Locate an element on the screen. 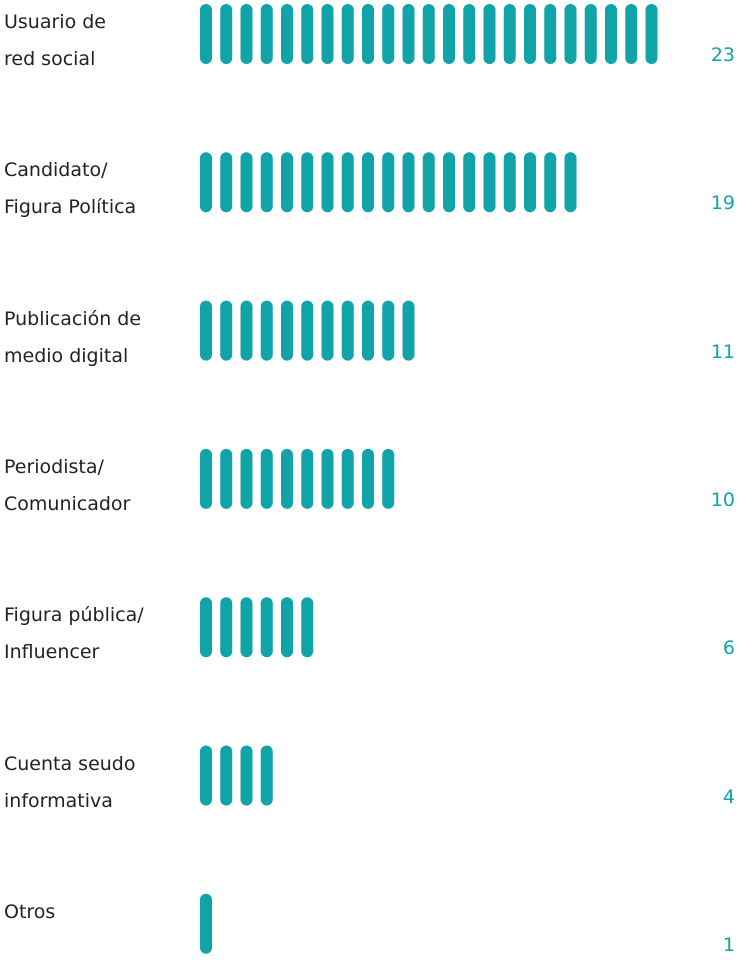 Image resolution: width=752 pixels, height=965 pixels. category-label: Usuario de red social is located at coordinates (55, 40).